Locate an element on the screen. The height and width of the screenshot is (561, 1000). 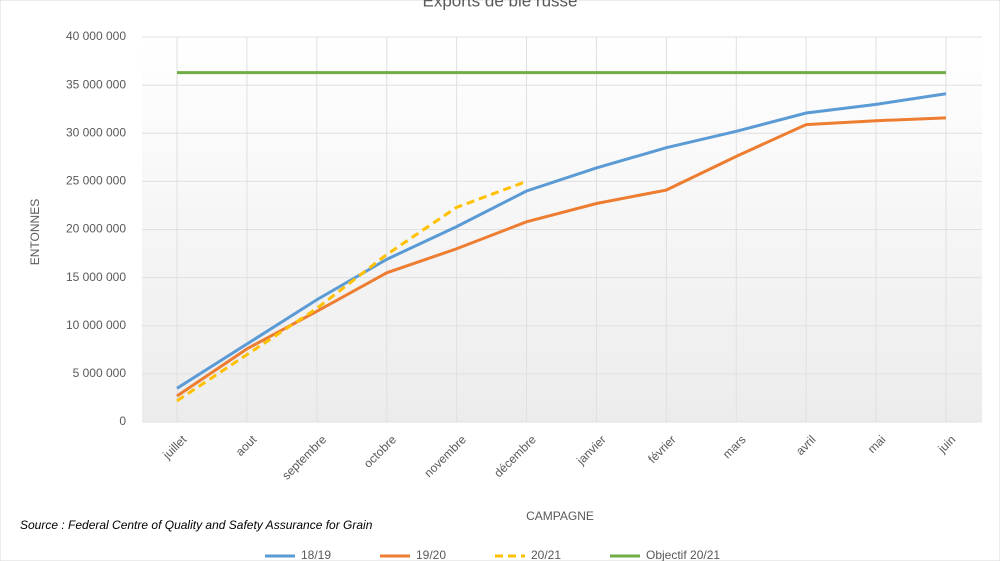
chart-title: Exports de blé russe is located at coordinates (500, 5).